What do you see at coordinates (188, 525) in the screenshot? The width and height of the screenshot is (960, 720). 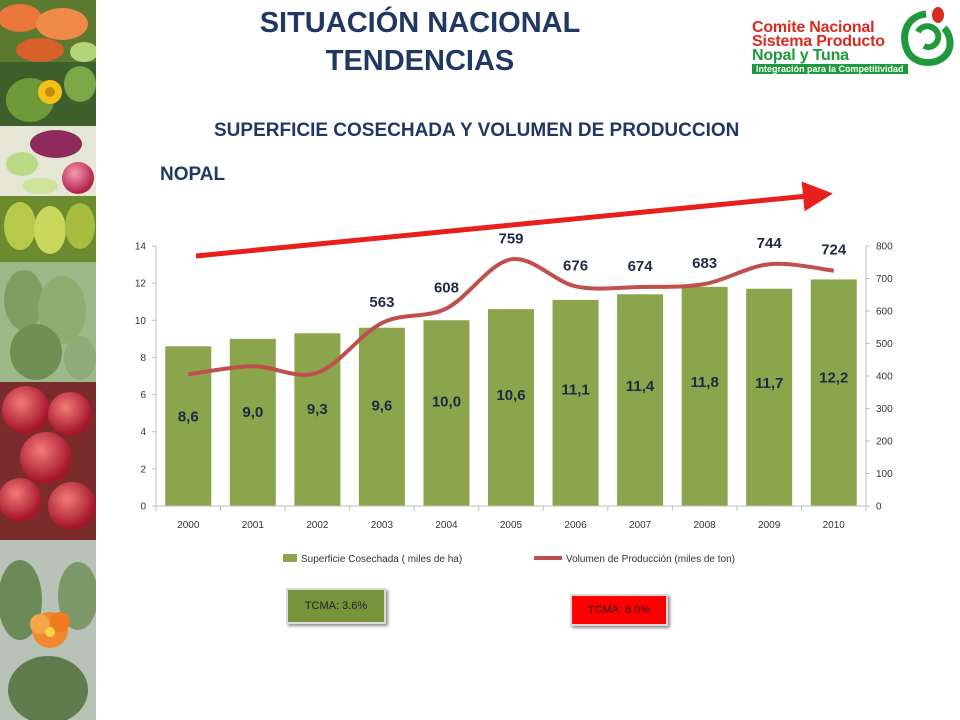 I see `x-tick-label: 2000` at bounding box center [188, 525].